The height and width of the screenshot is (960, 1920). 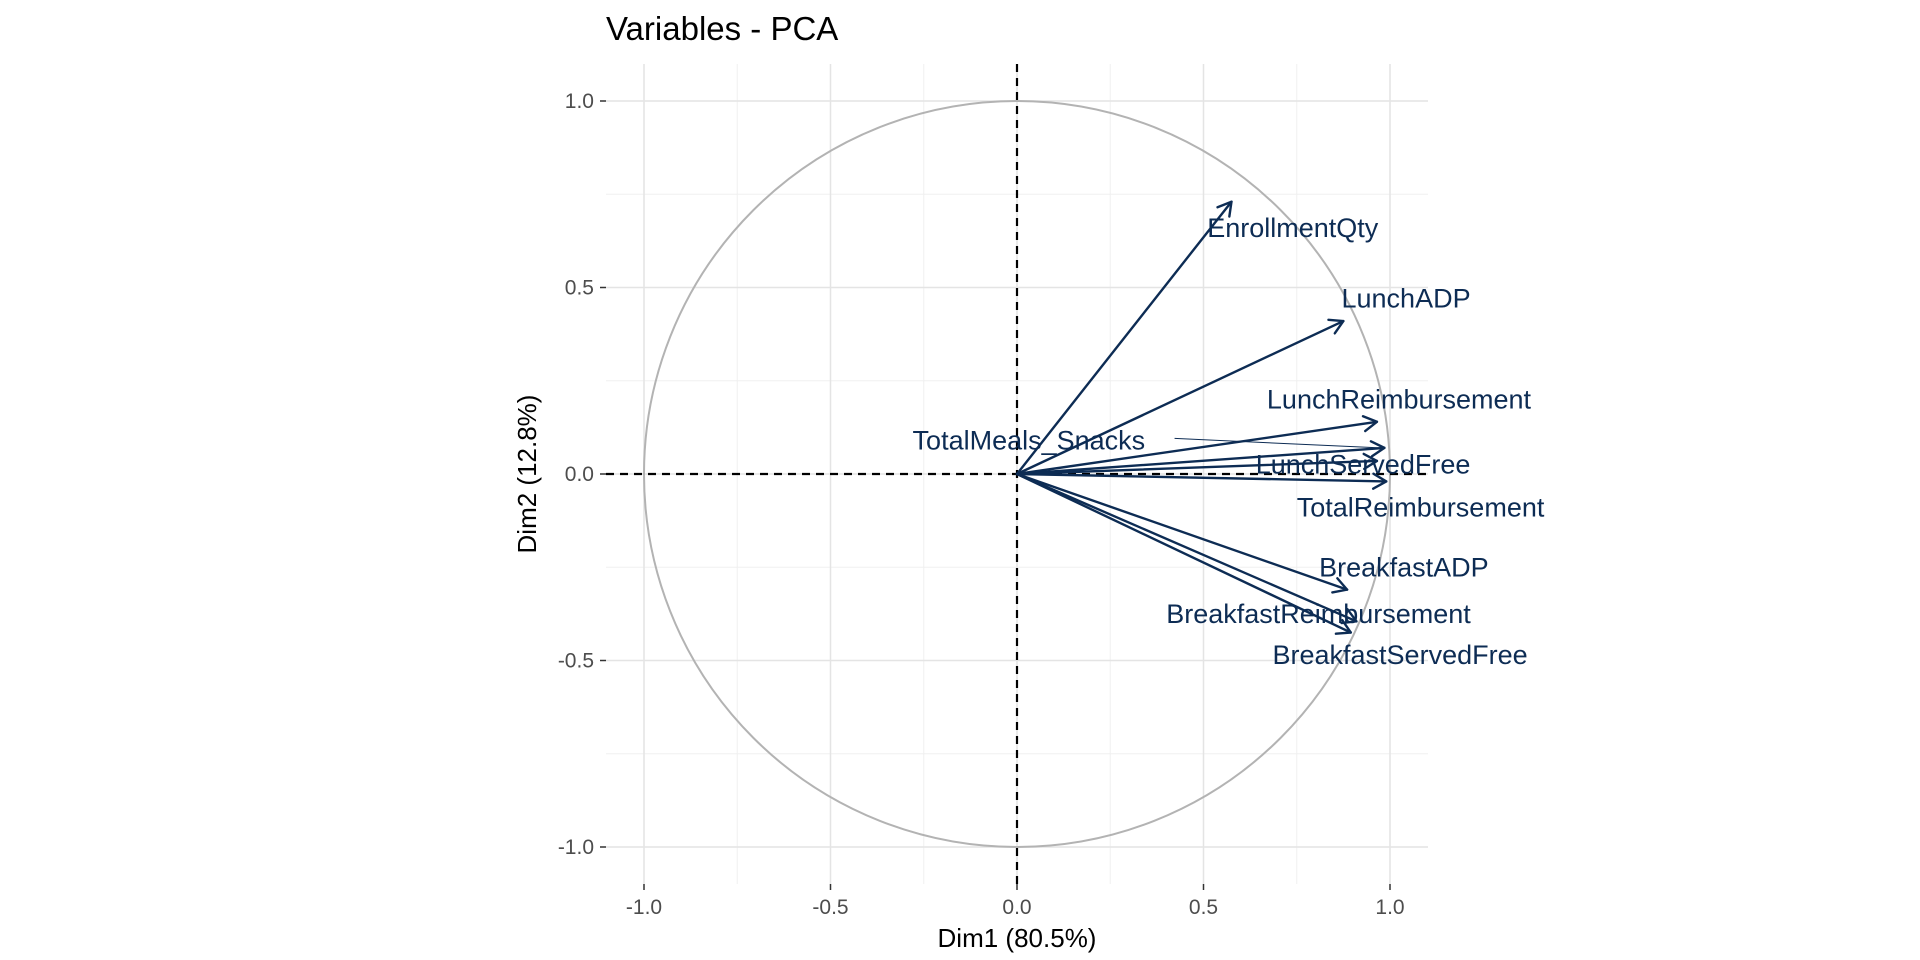 What do you see at coordinates (1349, 616) in the screenshot?
I see `arrowhead-breakfastreimbursement` at bounding box center [1349, 616].